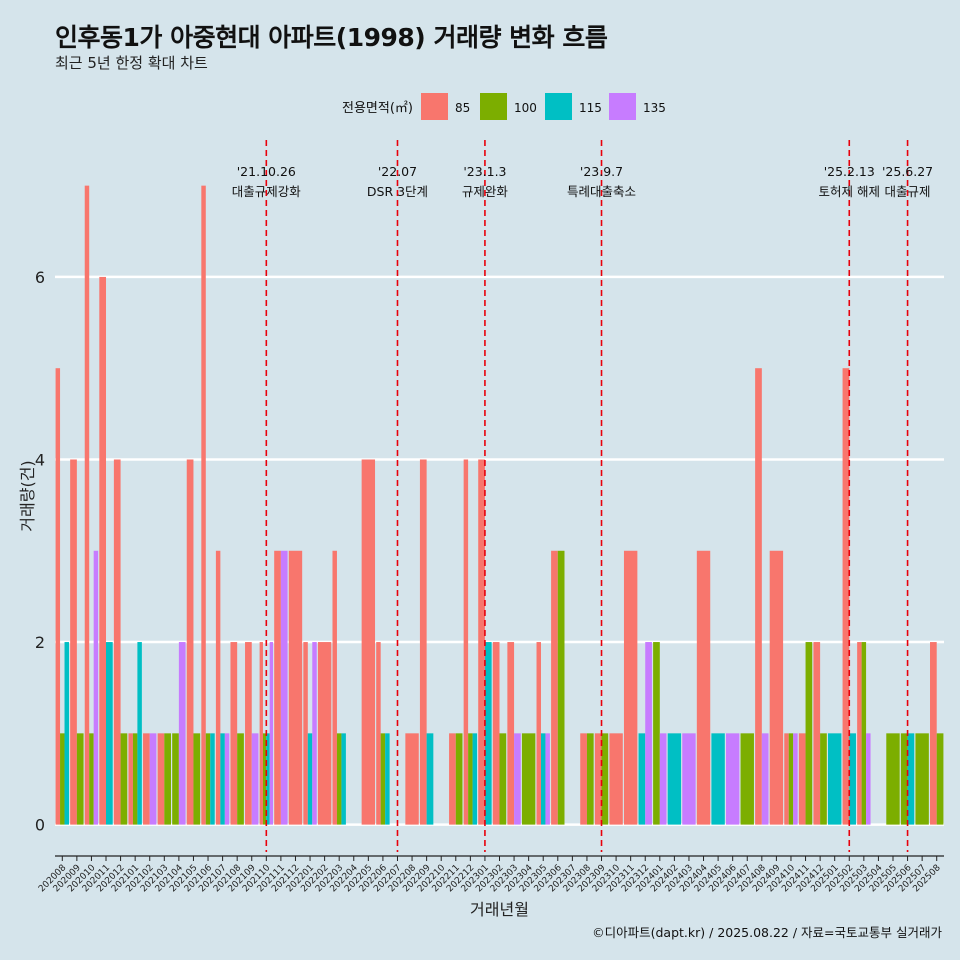 This screenshot has width=960, height=960. What do you see at coordinates (499, 909) in the screenshot?
I see `x-axis-title: 거래년월` at bounding box center [499, 909].